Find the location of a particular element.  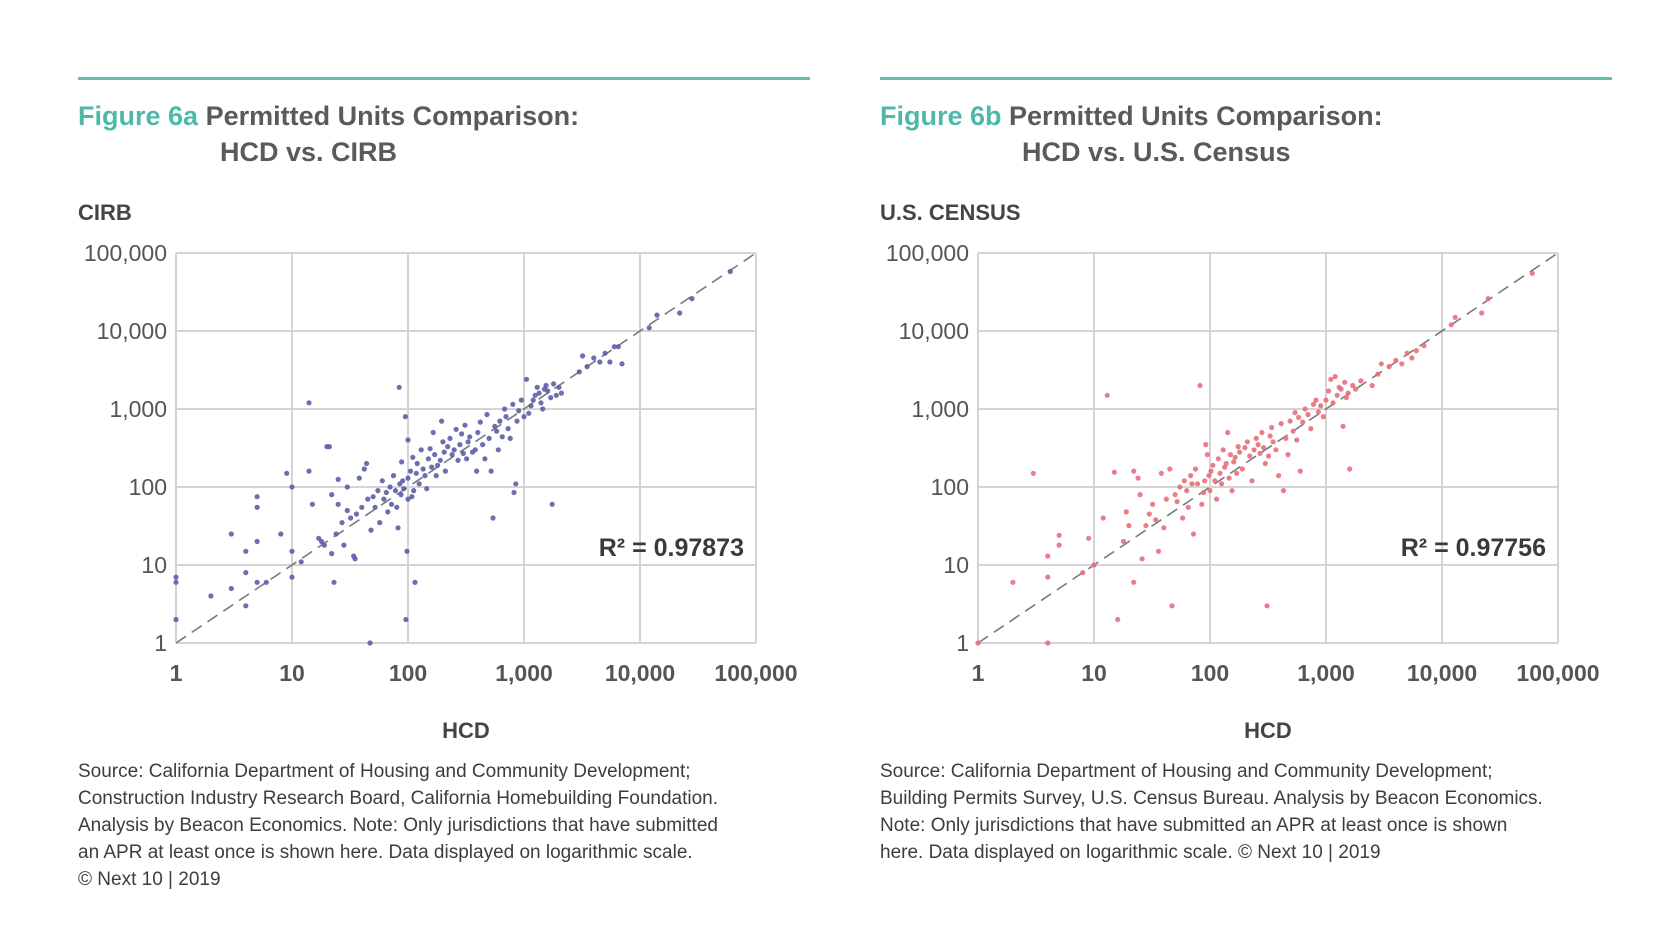

y-tick-label: 1 is located at coordinates (962, 643).